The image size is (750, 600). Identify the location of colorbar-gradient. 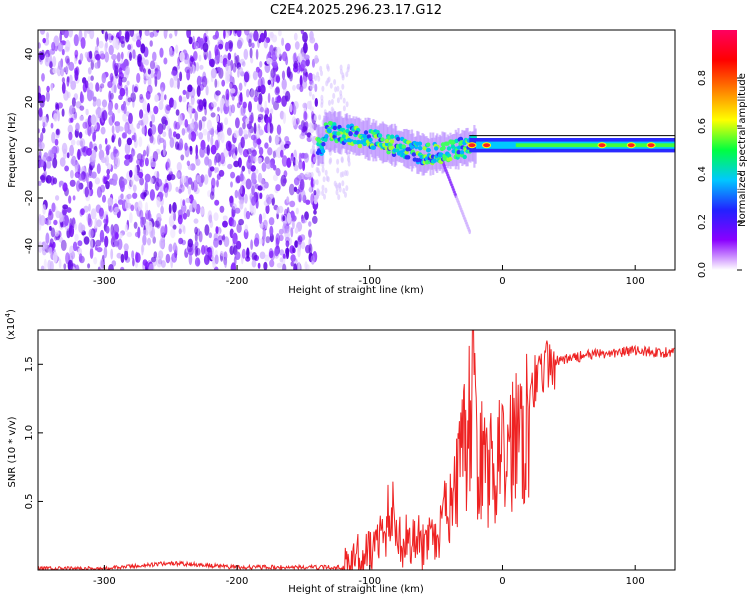
(724, 150).